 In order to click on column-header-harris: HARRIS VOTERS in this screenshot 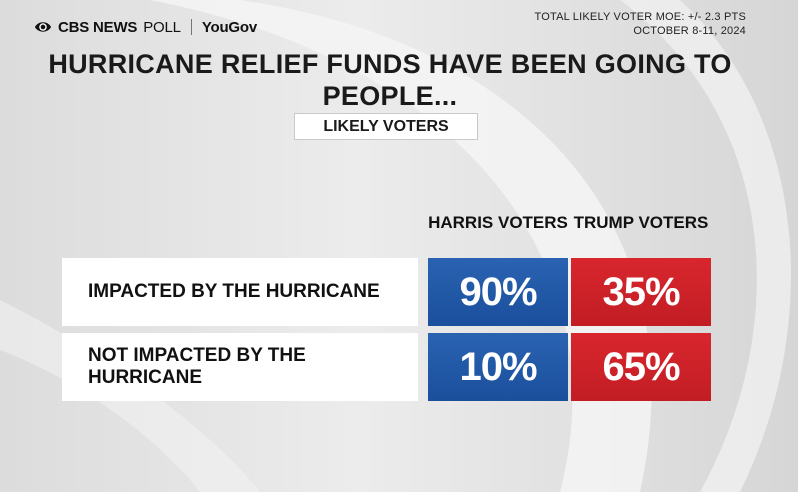, I will do `click(498, 222)`.